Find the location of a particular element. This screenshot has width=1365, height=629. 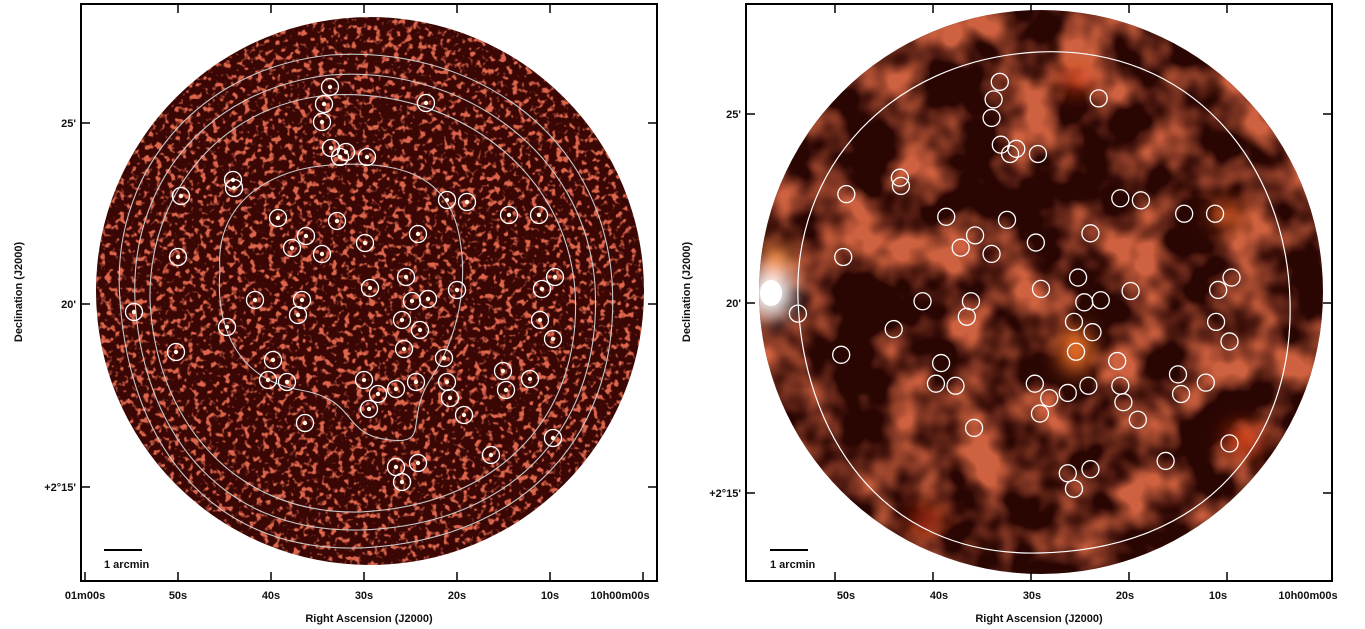

left-scale-bar-label: 1 arcmin is located at coordinates (127, 565).